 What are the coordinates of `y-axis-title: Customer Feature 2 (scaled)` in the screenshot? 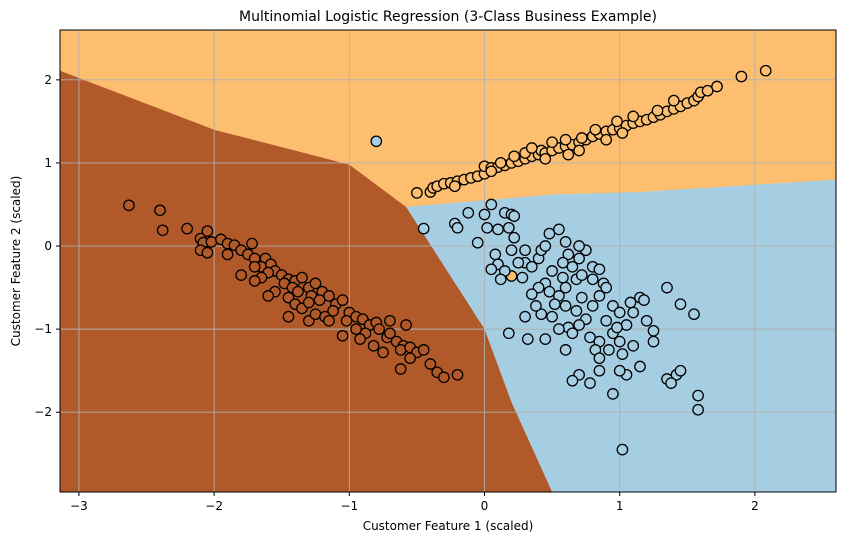 It's located at (16, 261).